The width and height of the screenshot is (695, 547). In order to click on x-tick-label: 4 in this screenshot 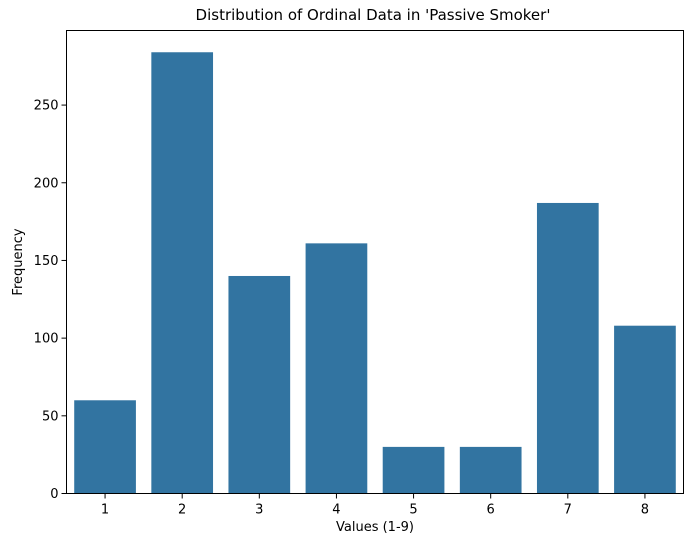, I will do `click(336, 510)`.